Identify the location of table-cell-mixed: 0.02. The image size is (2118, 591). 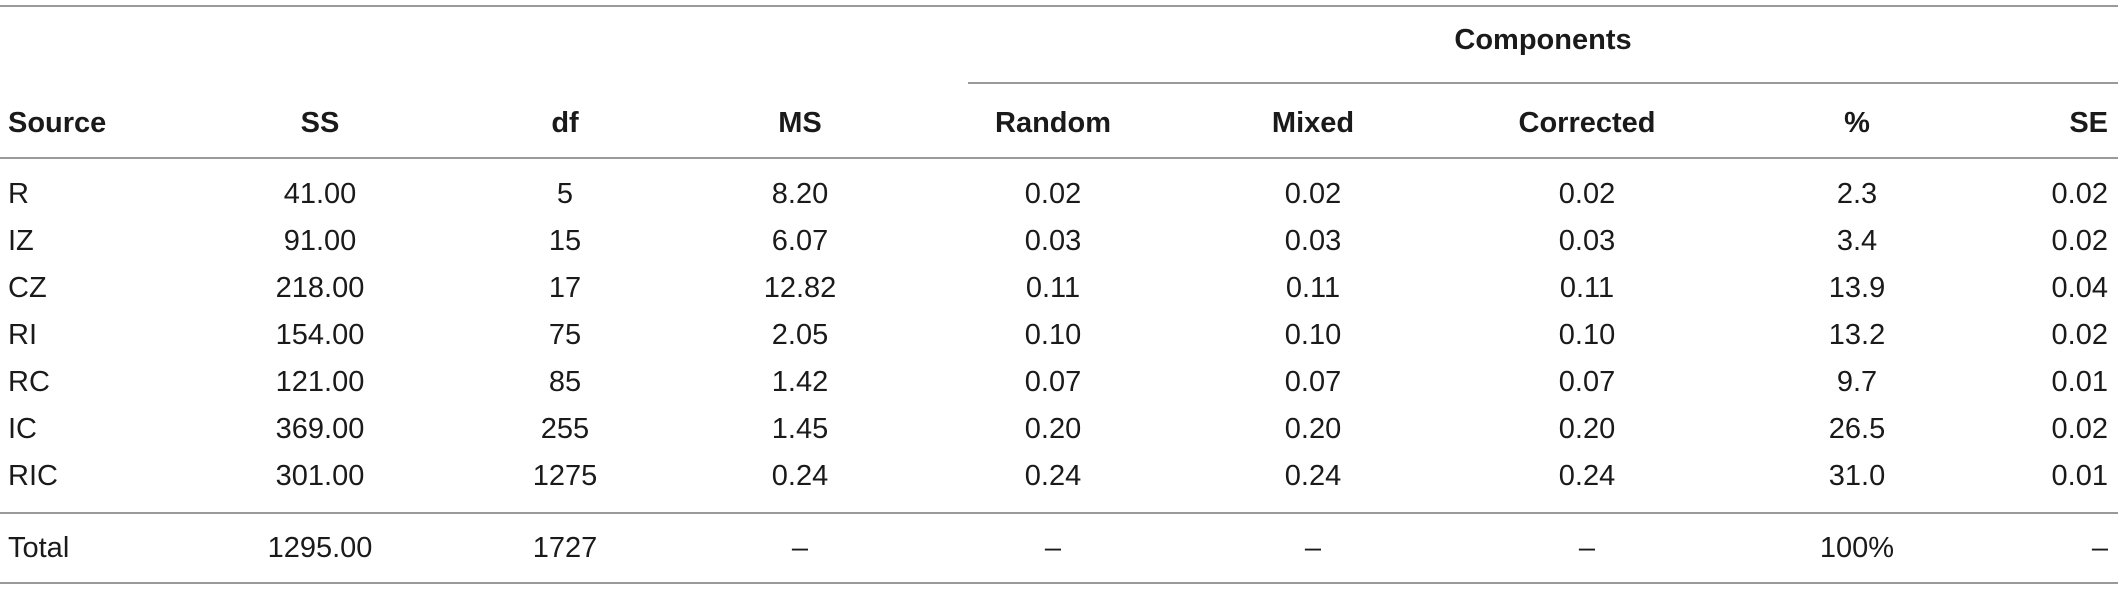
(1313, 194).